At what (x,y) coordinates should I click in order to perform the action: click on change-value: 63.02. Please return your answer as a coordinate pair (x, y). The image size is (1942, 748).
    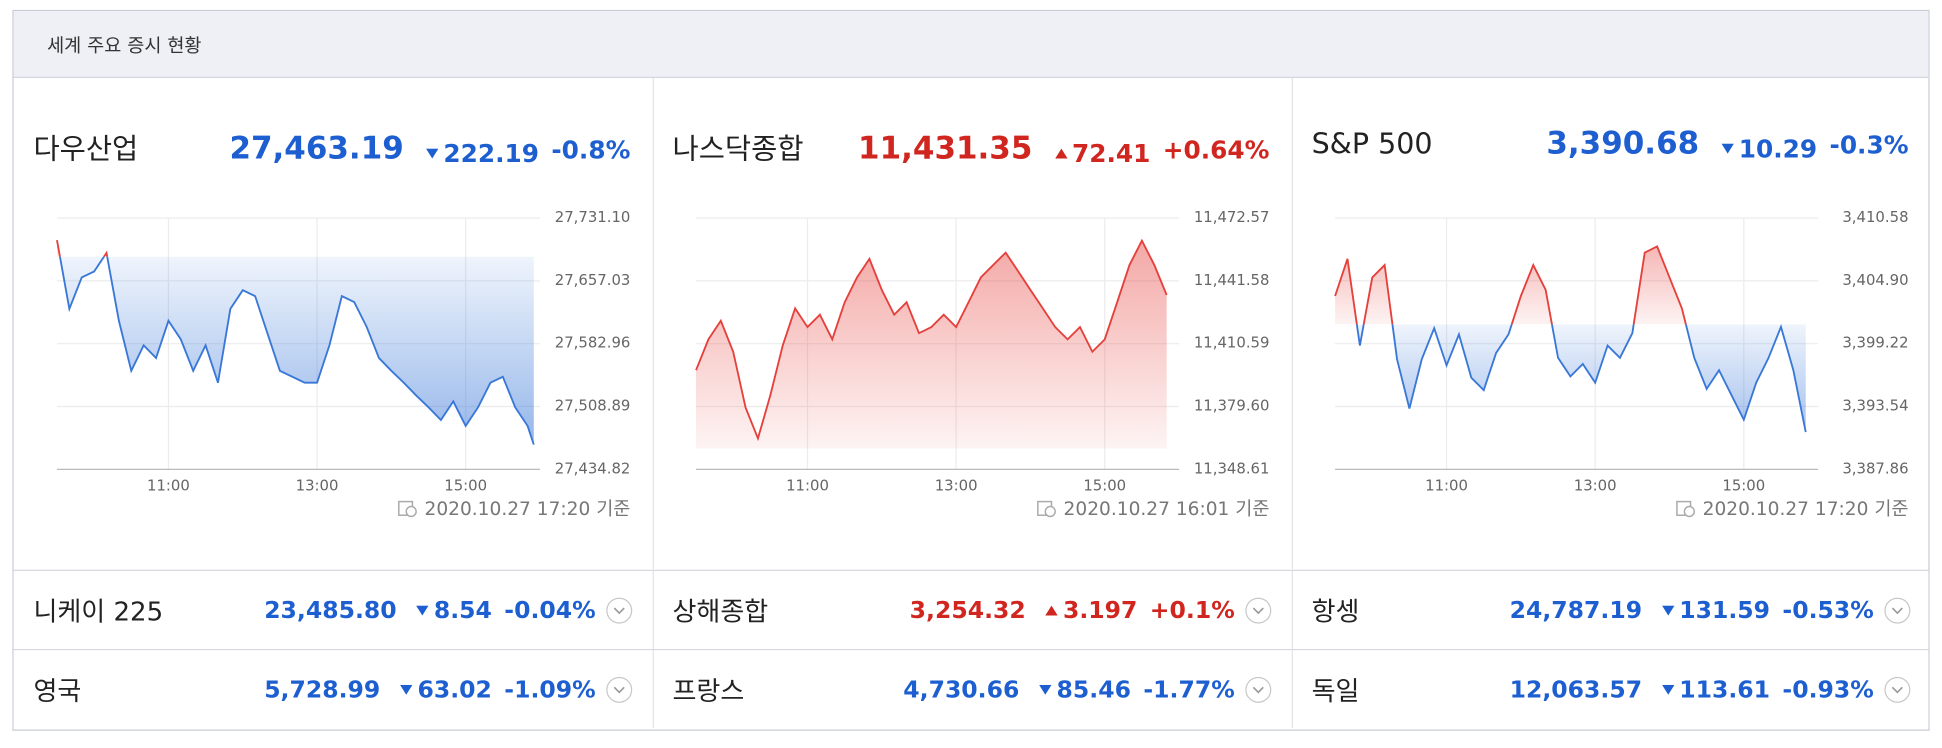
    Looking at the image, I should click on (454, 689).